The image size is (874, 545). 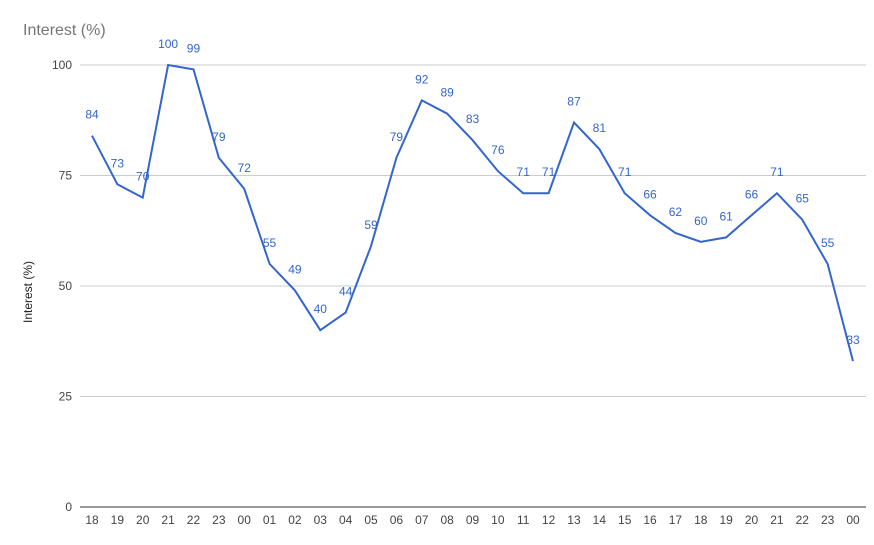 I want to click on data-label: 81, so click(x=600, y=128).